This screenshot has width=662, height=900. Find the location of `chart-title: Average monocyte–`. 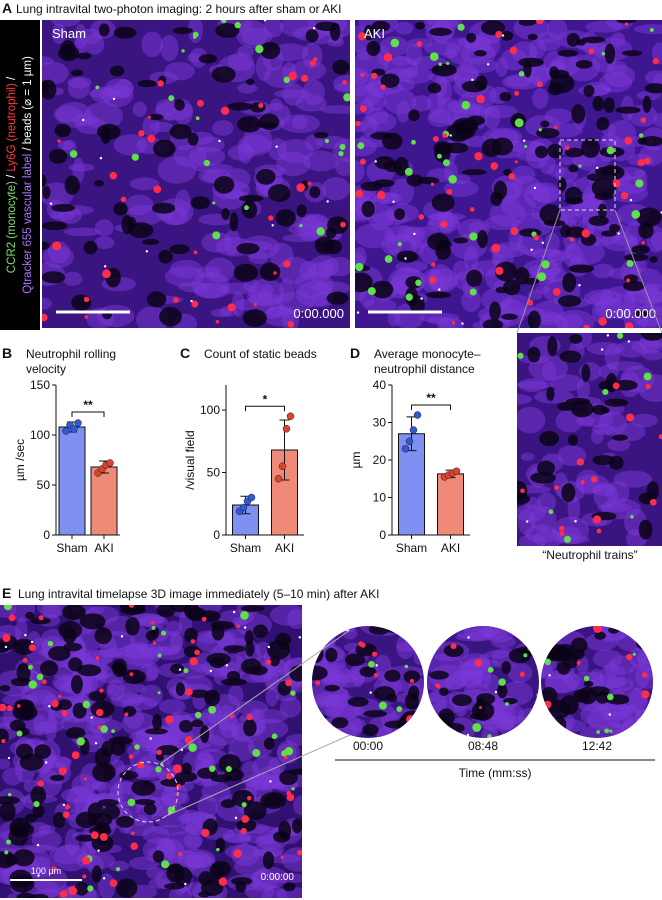

chart-title: Average monocyte– is located at coordinates (427, 354).